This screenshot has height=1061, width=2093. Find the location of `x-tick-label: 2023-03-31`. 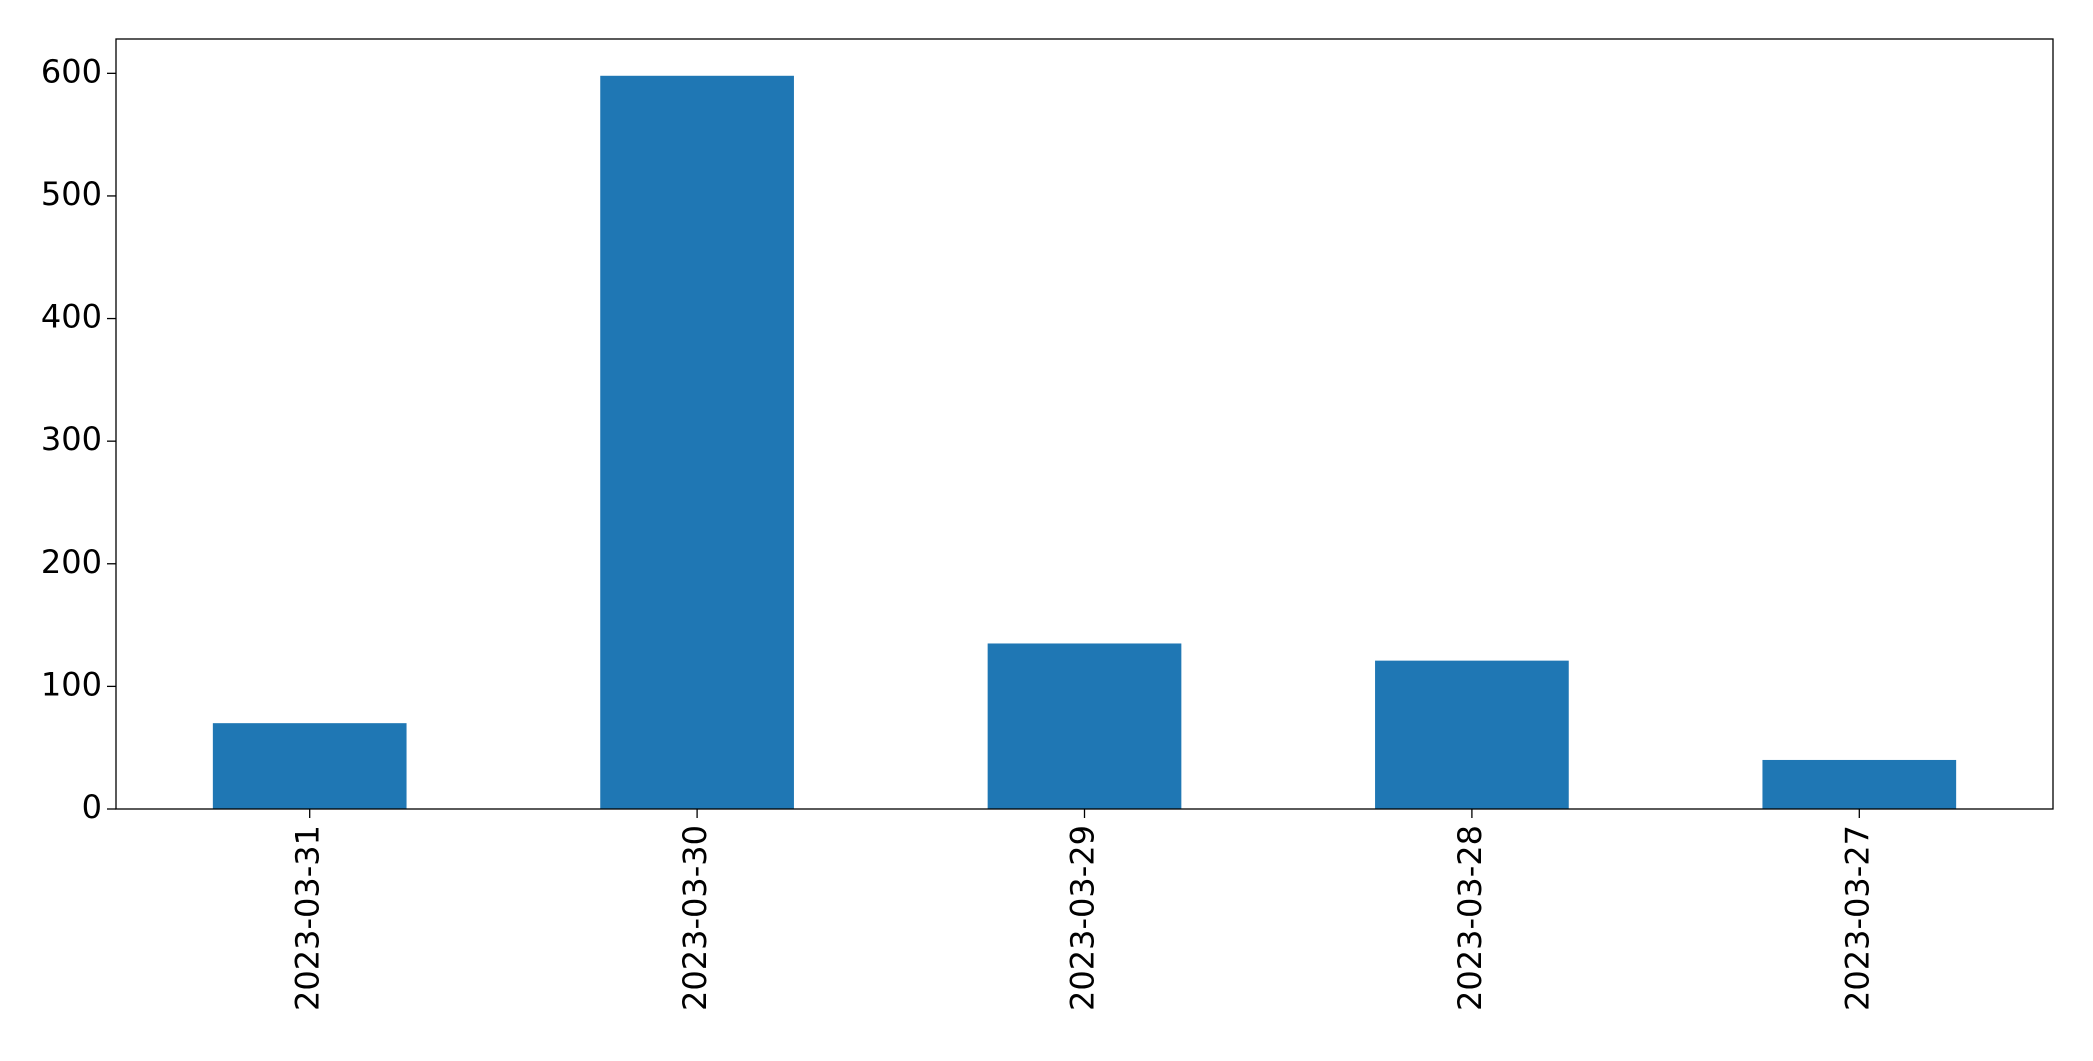

x-tick-label: 2023-03-31 is located at coordinates (308, 918).